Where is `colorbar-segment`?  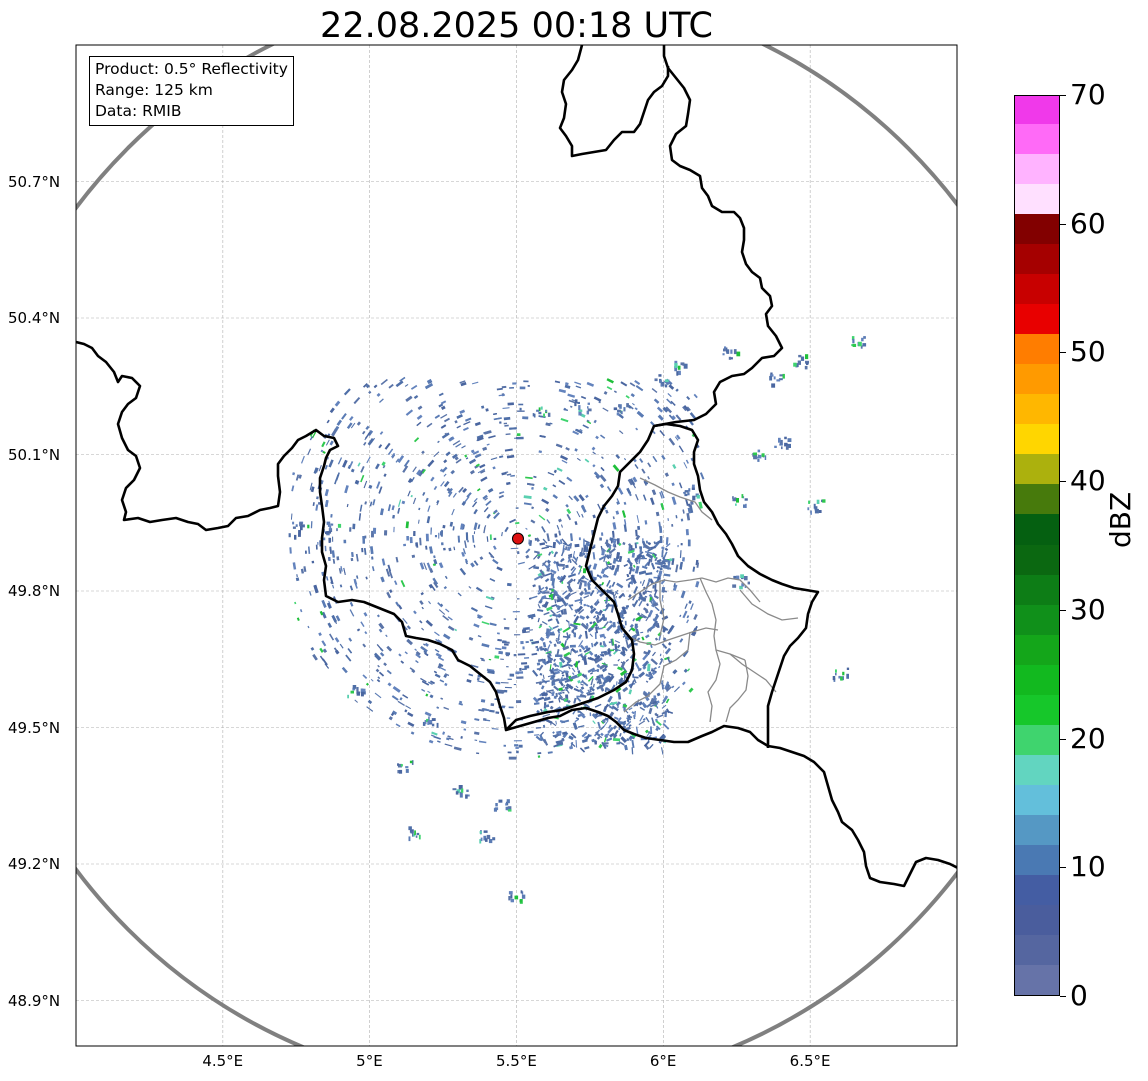
colorbar-segment is located at coordinates (1037, 469).